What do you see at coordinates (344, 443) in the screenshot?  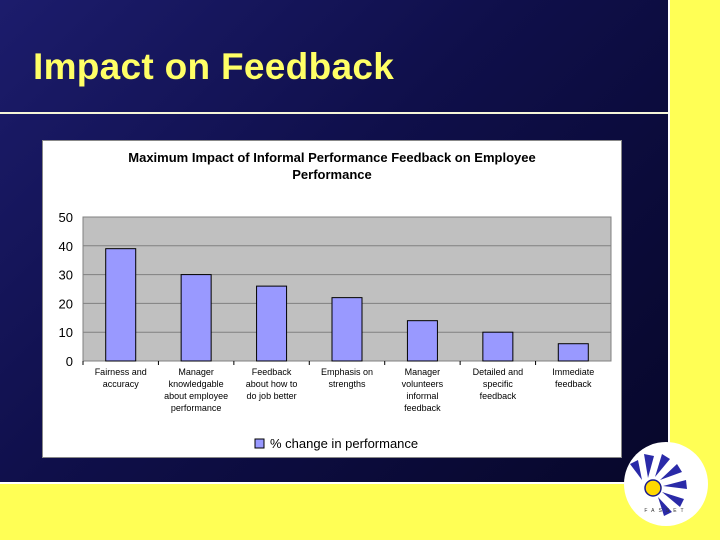 I see `legend-label: % change in performance` at bounding box center [344, 443].